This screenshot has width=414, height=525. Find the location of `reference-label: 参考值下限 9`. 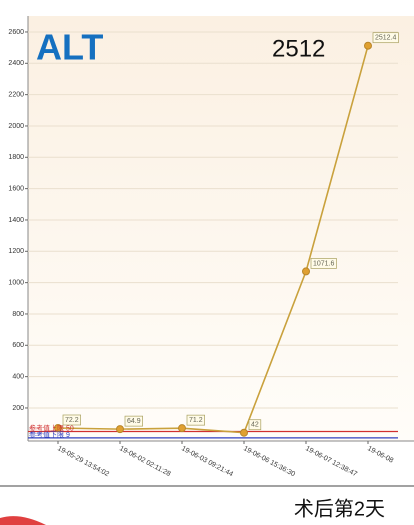

reference-label: 参考值下限 9 is located at coordinates (49, 434).